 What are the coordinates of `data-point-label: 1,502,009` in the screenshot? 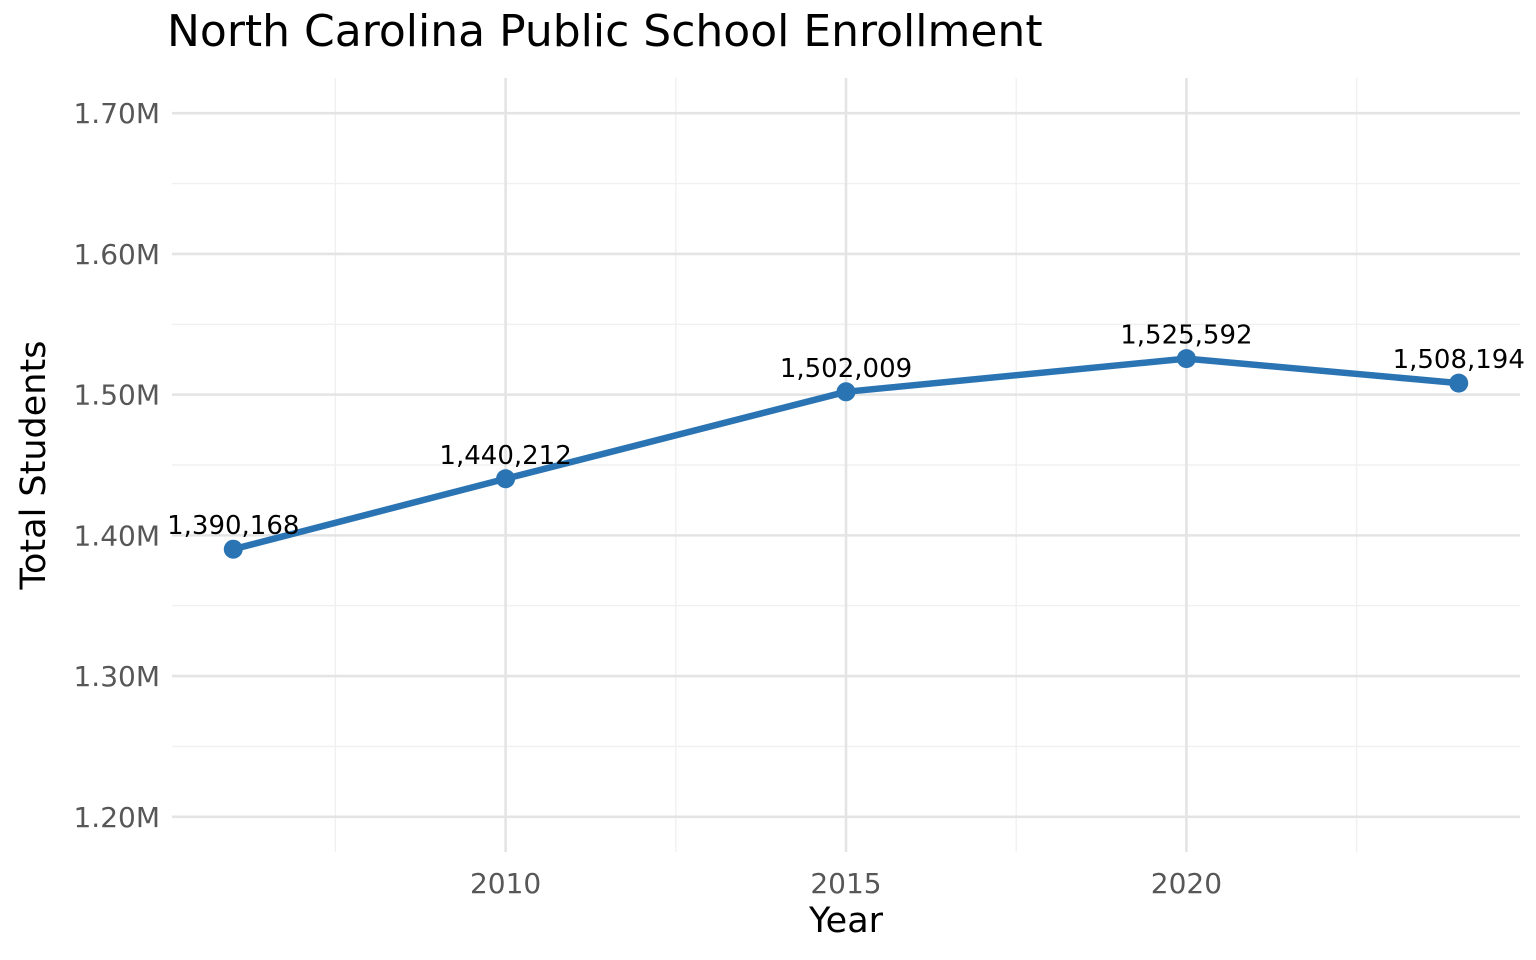 It's located at (846, 369).